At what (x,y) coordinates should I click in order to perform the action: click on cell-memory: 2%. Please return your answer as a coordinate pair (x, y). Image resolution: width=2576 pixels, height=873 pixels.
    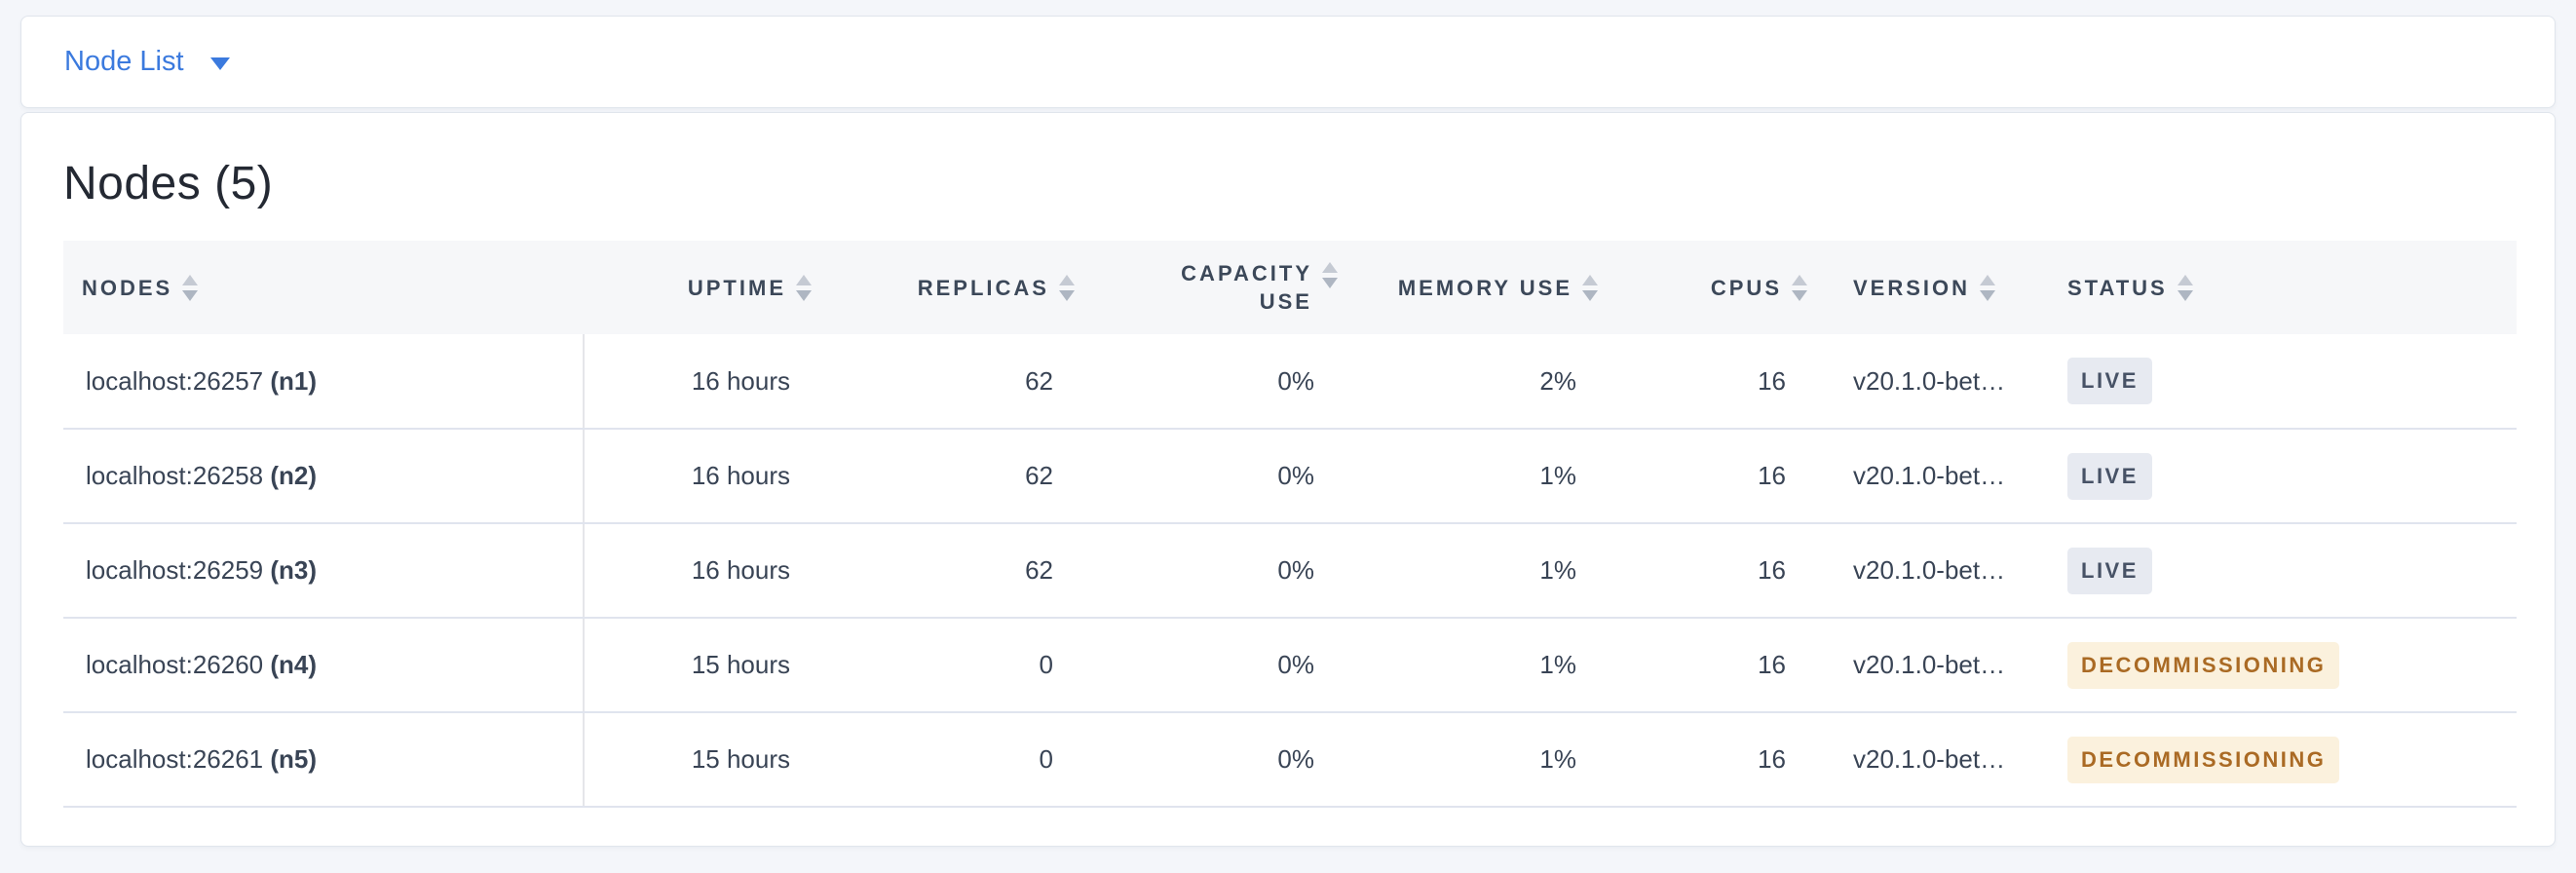
    Looking at the image, I should click on (1475, 382).